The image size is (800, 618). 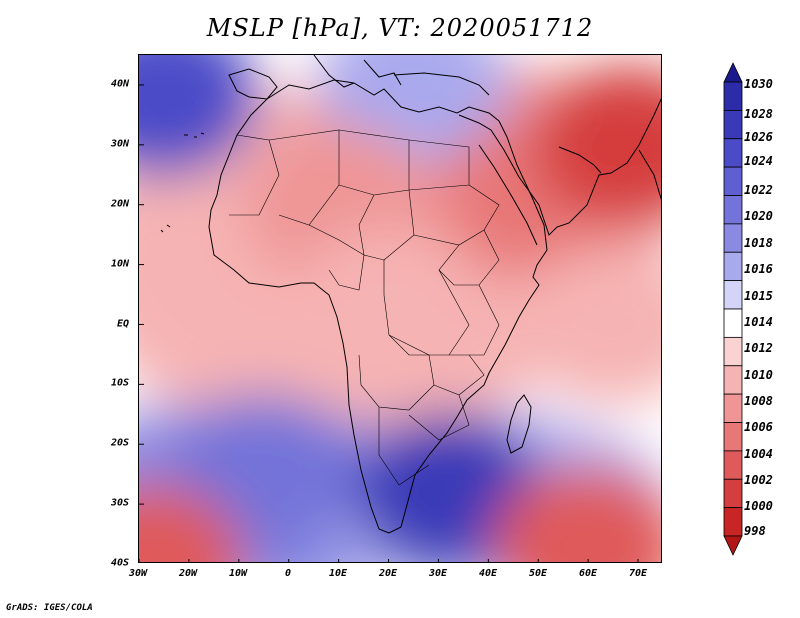 I want to click on madagascar-coastline, so click(x=519, y=424).